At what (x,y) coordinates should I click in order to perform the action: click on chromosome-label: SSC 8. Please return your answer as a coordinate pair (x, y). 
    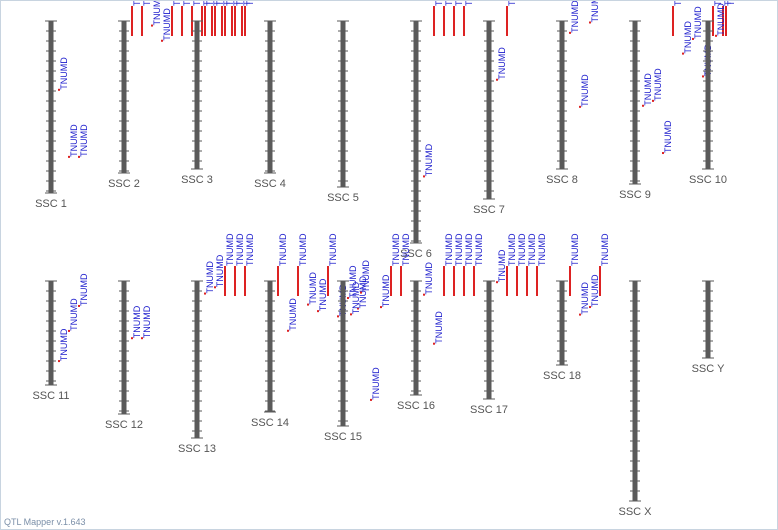
    Looking at the image, I should click on (562, 180).